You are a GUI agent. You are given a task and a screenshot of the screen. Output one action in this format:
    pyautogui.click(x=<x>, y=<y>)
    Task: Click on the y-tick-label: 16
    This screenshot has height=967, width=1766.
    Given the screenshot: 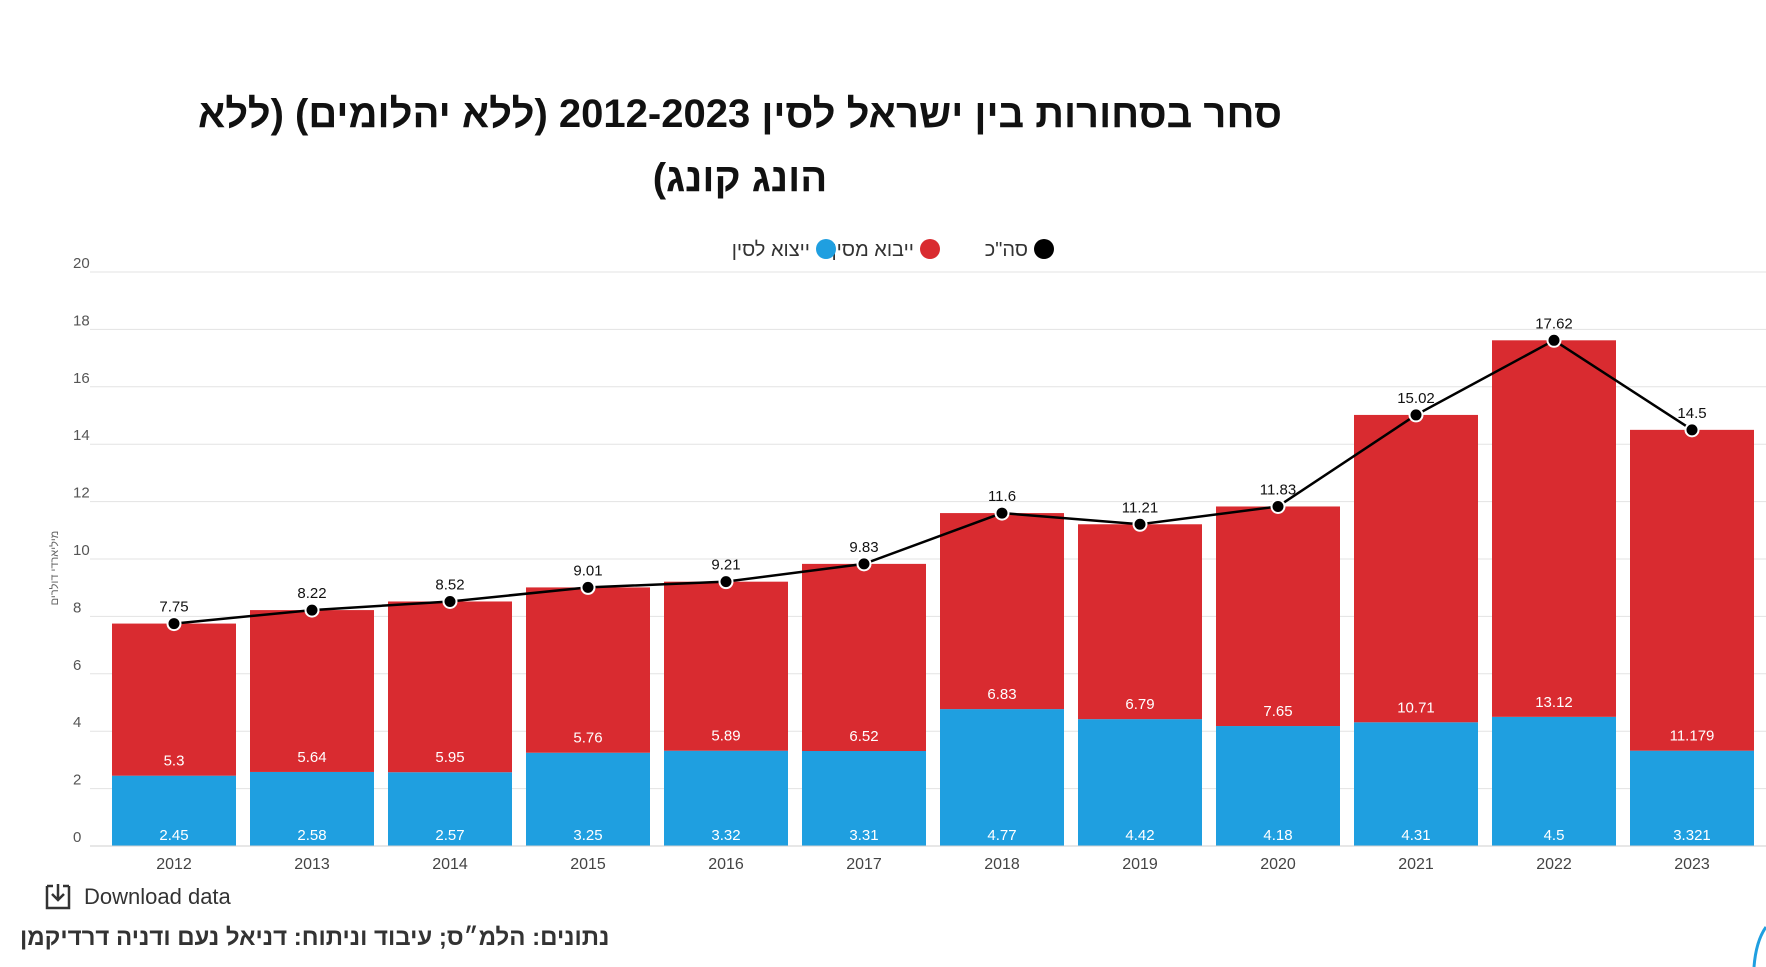 What is the action you would take?
    pyautogui.click(x=81, y=378)
    